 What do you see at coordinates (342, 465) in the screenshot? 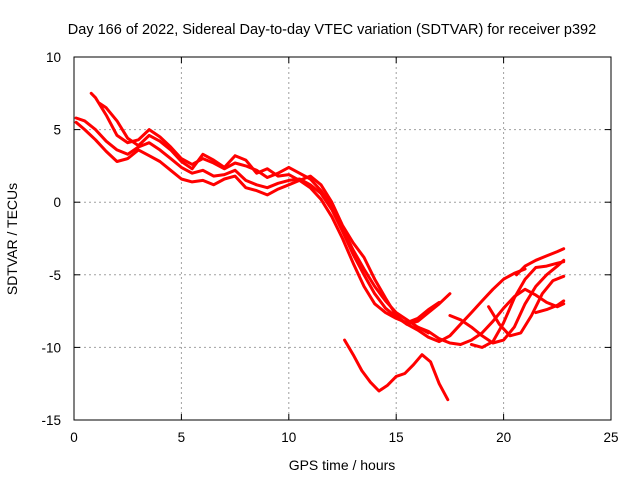
I see `x-axis-label: GPS time / hours` at bounding box center [342, 465].